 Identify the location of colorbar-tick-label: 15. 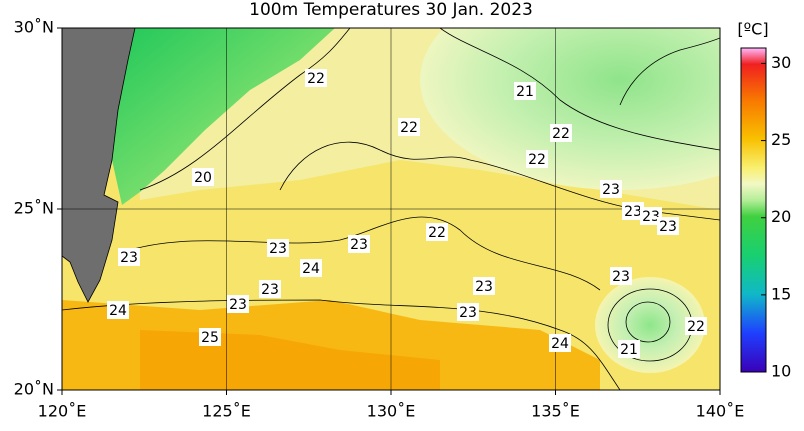
(781, 293).